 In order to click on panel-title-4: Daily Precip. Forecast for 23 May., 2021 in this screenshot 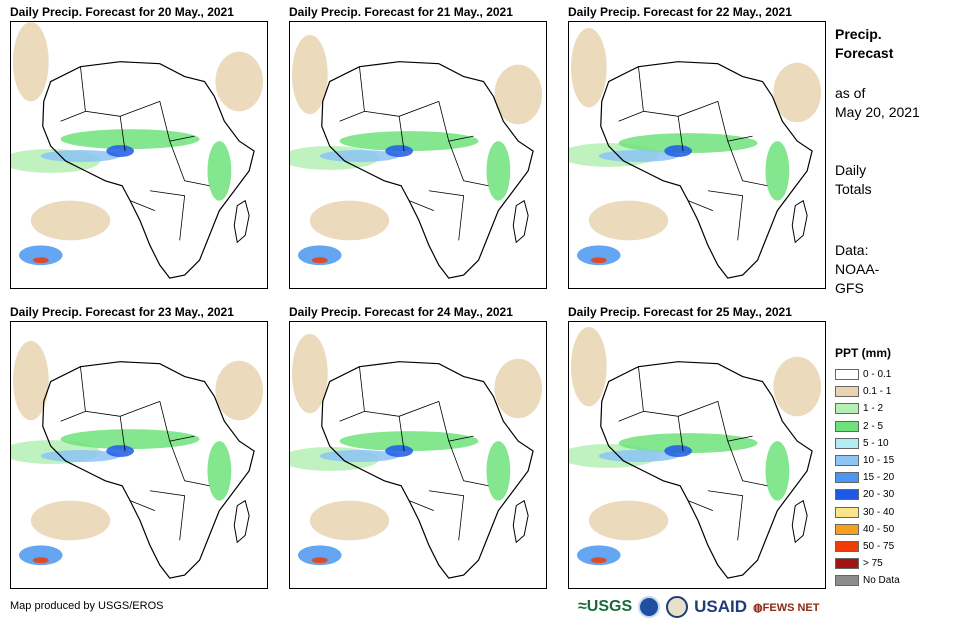, I will do `click(122, 312)`.